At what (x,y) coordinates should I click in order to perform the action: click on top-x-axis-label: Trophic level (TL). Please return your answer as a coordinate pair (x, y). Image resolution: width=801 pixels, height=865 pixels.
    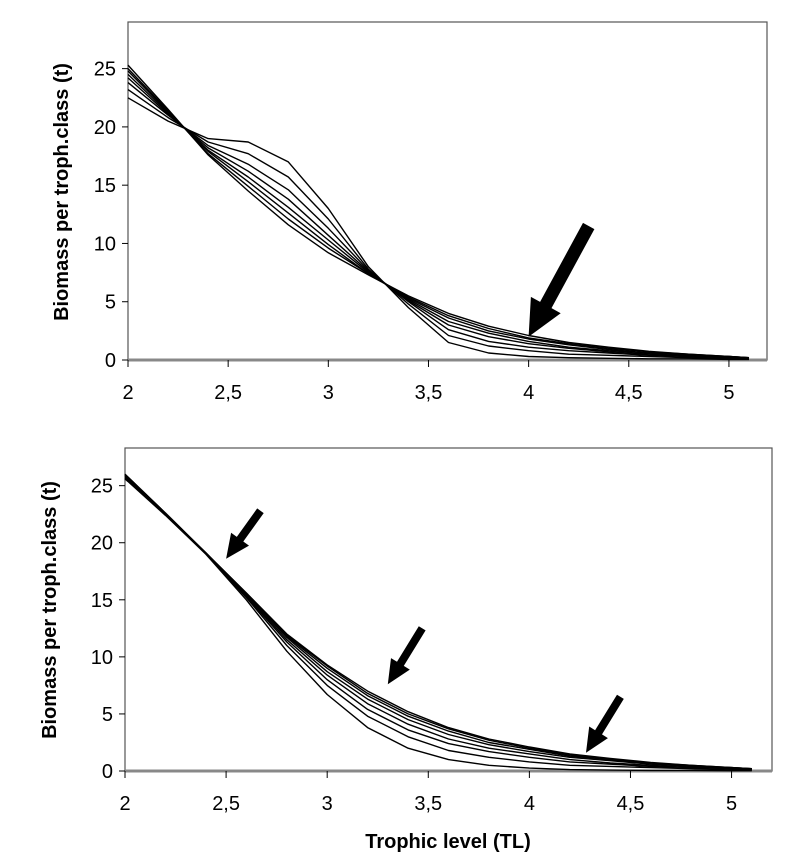
    Looking at the image, I should click on (448, 430).